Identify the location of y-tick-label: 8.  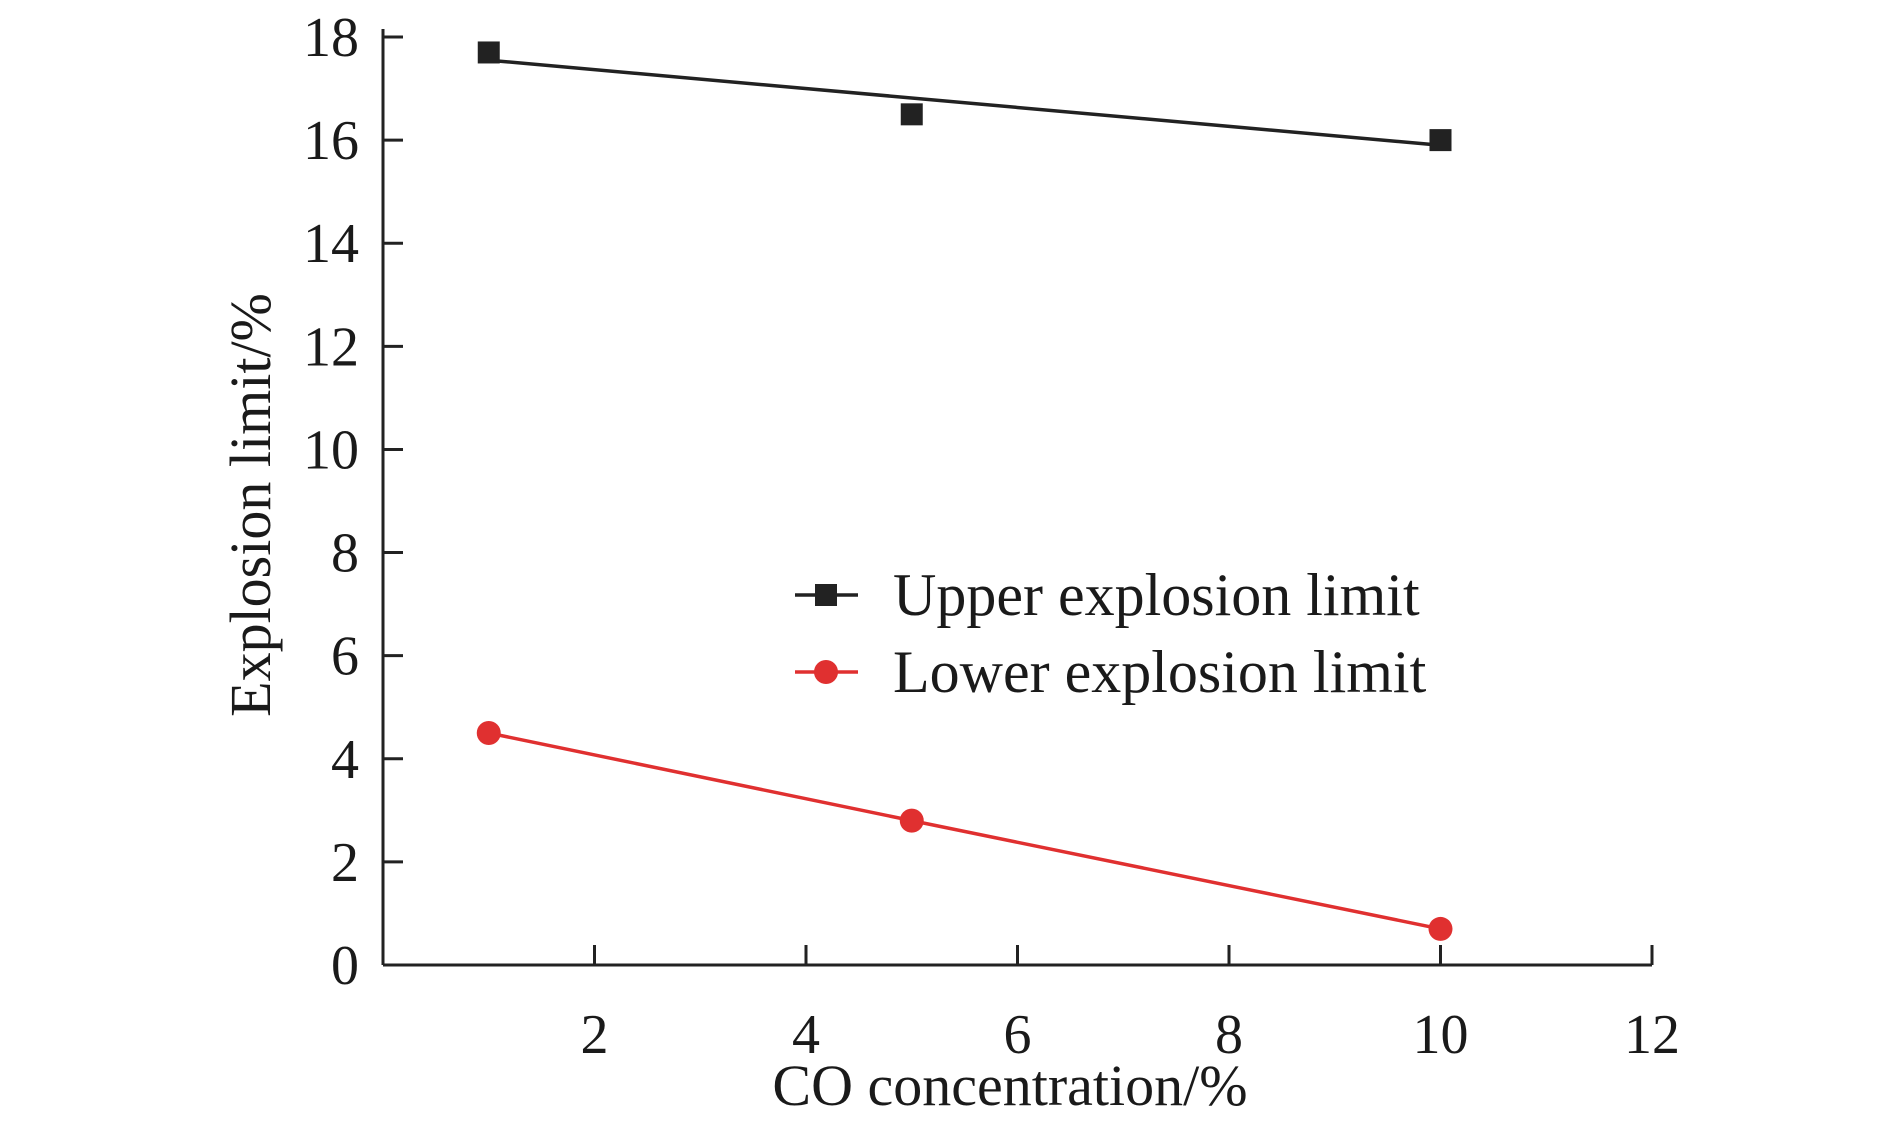
(345, 554).